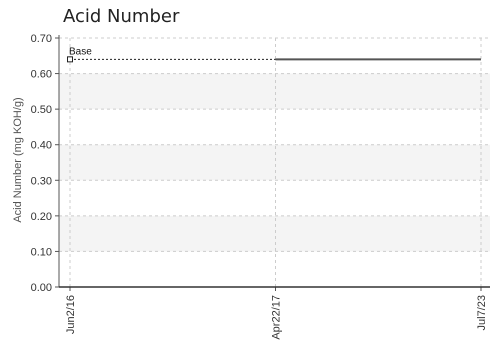  I want to click on y-tick-label: 0.00, so click(41, 288).